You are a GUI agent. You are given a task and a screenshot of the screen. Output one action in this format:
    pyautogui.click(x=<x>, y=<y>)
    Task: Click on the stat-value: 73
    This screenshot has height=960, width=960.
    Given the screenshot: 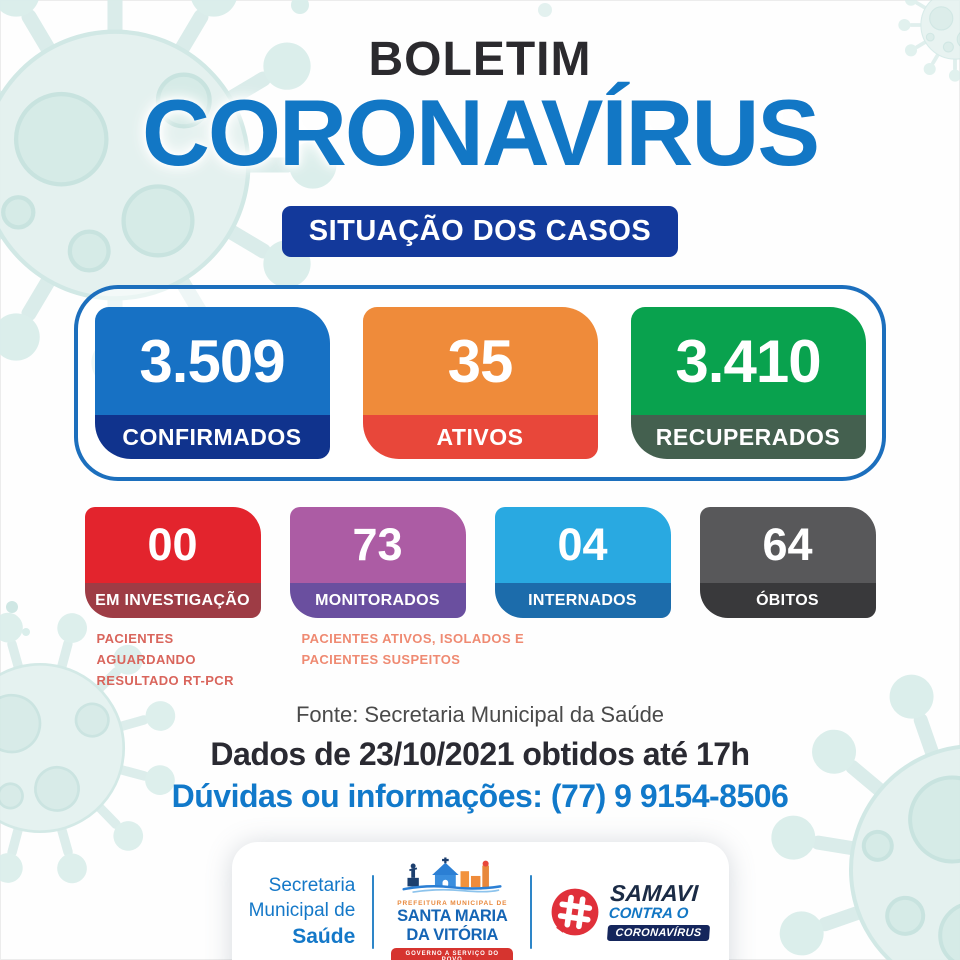 What is the action you would take?
    pyautogui.click(x=377, y=545)
    